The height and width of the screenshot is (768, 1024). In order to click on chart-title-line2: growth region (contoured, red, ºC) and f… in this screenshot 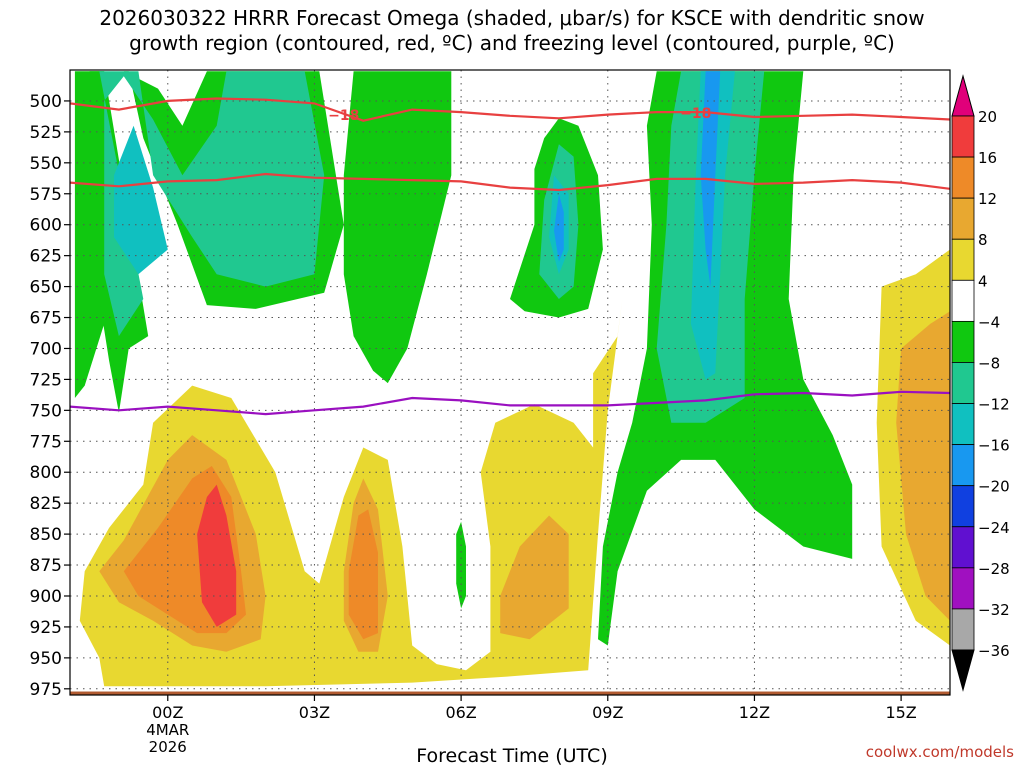, I will do `click(512, 43)`.